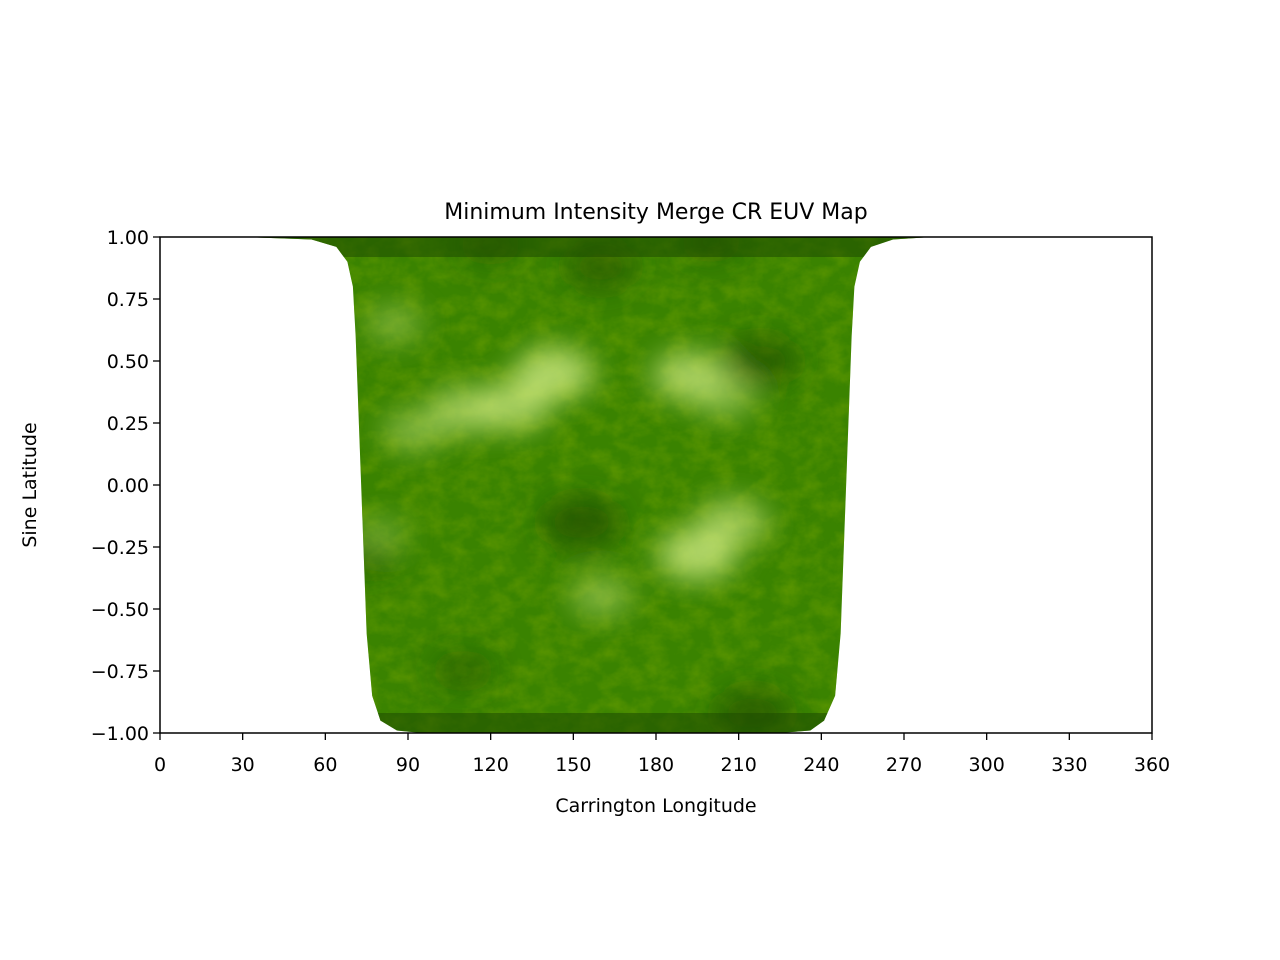 The height and width of the screenshot is (960, 1280). Describe the element at coordinates (128, 424) in the screenshot. I see `y-tick-label: 0.25` at that location.